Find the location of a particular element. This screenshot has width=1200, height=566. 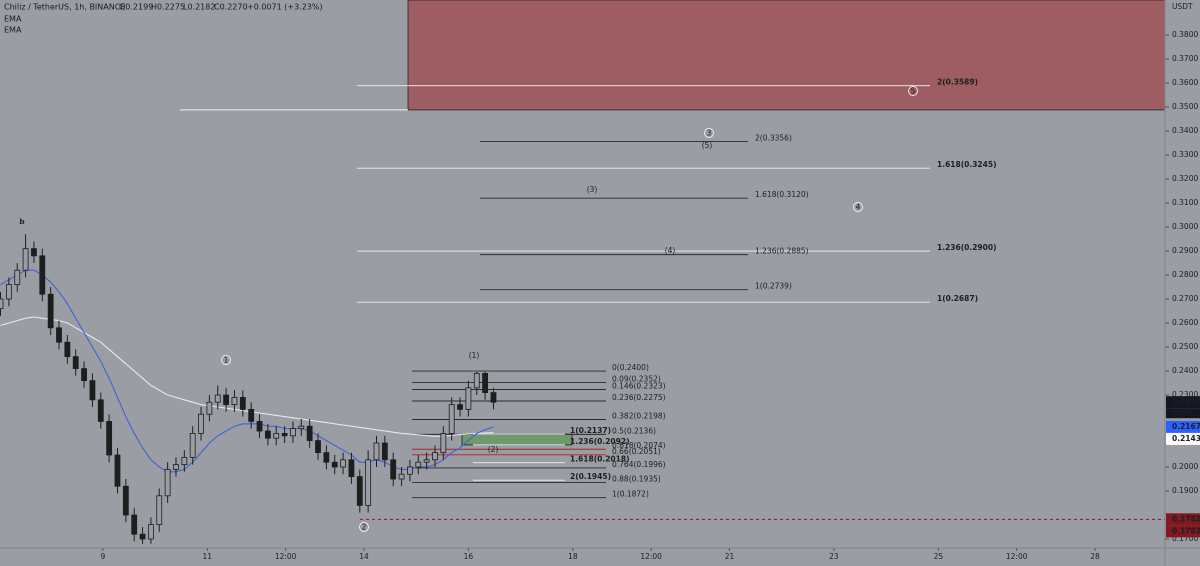

y-tick-label: 0.3300 is located at coordinates (1185, 154).